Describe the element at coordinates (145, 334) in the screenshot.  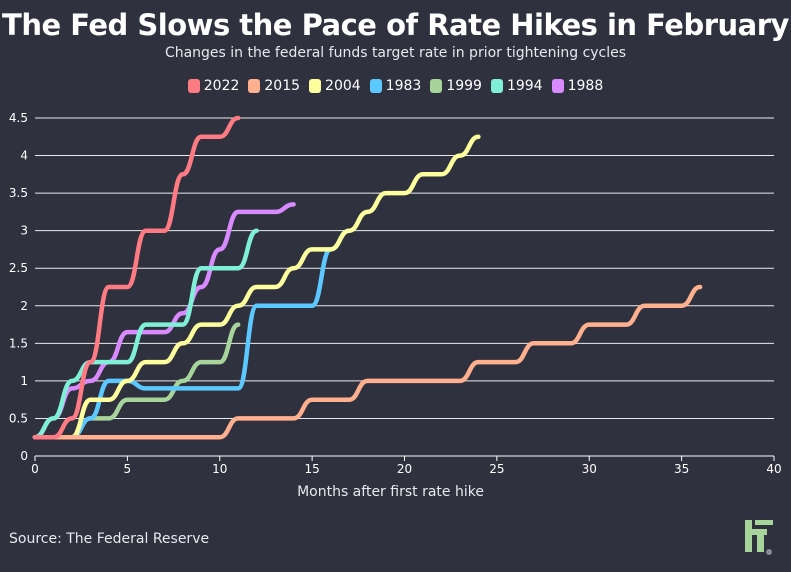
I see `series-line-1994` at that location.